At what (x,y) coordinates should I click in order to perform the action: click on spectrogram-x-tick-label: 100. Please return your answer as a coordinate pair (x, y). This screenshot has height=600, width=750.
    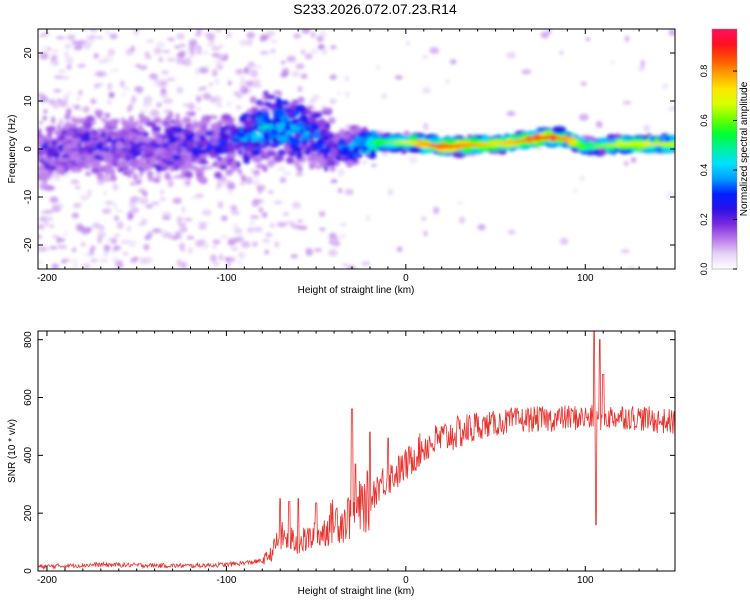
    Looking at the image, I should click on (585, 278).